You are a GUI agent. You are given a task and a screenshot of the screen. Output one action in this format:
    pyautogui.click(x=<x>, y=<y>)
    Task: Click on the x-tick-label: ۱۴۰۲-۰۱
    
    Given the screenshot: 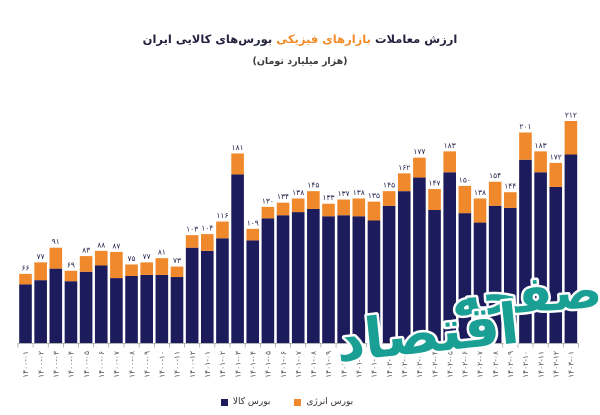 What is the action you would take?
    pyautogui.click(x=389, y=364)
    